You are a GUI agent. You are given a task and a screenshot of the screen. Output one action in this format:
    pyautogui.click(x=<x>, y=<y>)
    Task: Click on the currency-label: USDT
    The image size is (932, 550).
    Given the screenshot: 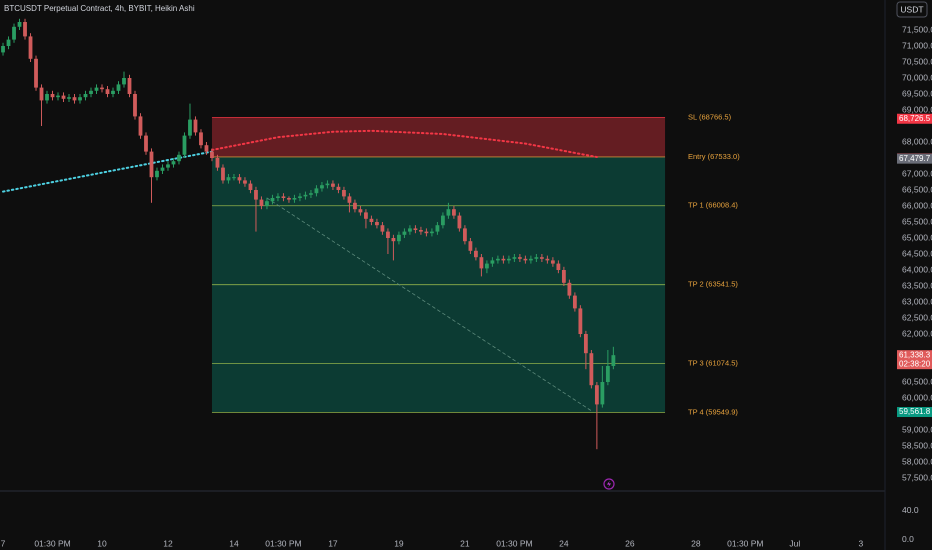 What is the action you would take?
    pyautogui.click(x=911, y=9)
    